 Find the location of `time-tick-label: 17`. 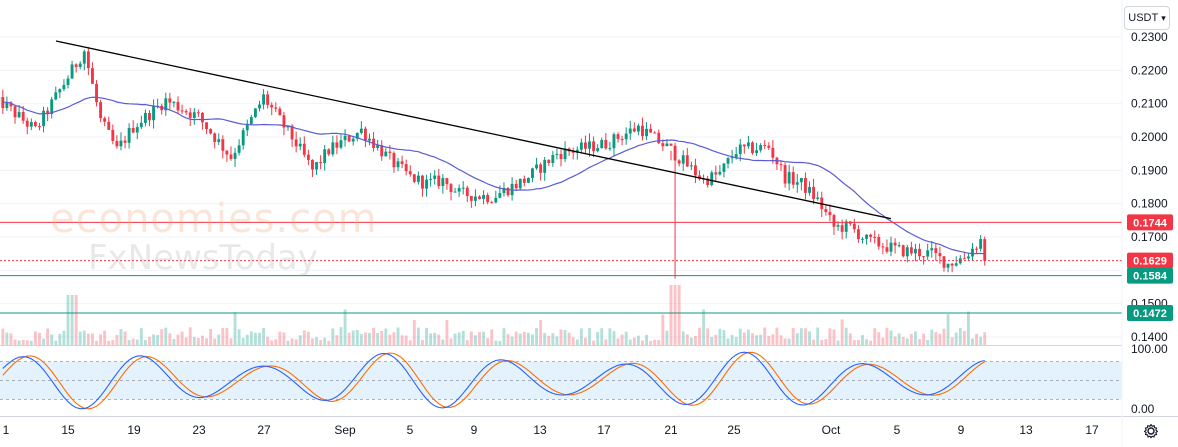

time-tick-label: 17 is located at coordinates (1092, 430).